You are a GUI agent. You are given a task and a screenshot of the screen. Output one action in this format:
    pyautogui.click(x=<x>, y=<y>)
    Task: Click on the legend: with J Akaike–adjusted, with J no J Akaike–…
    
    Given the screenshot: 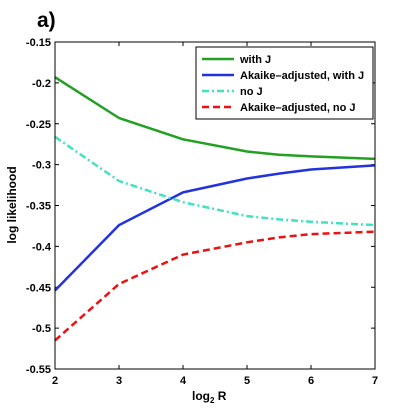 What is the action you would take?
    pyautogui.click(x=284, y=83)
    